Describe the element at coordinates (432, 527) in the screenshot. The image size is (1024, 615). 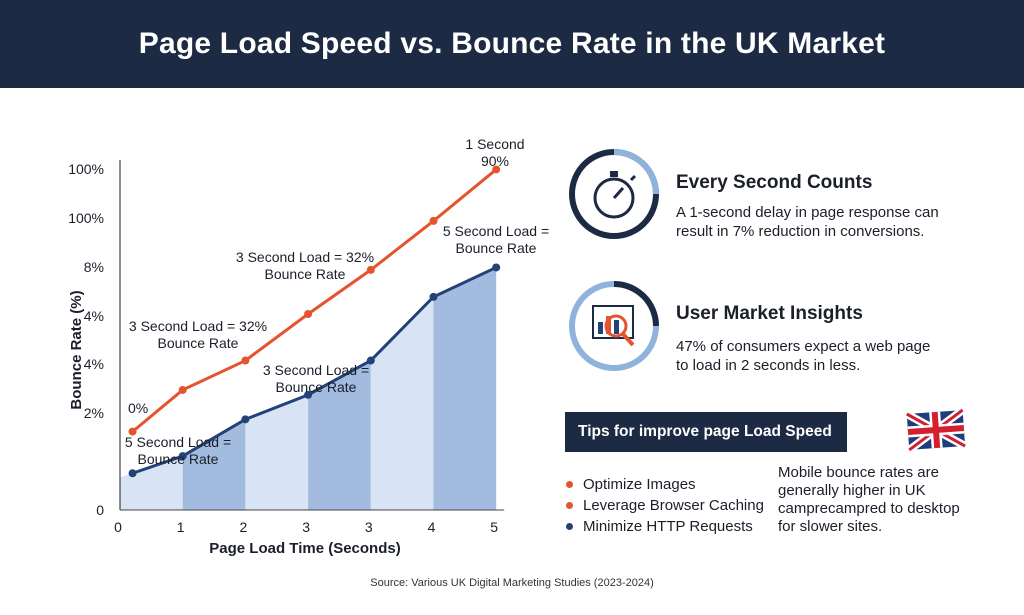
I see `x-tick-label: 4` at that location.